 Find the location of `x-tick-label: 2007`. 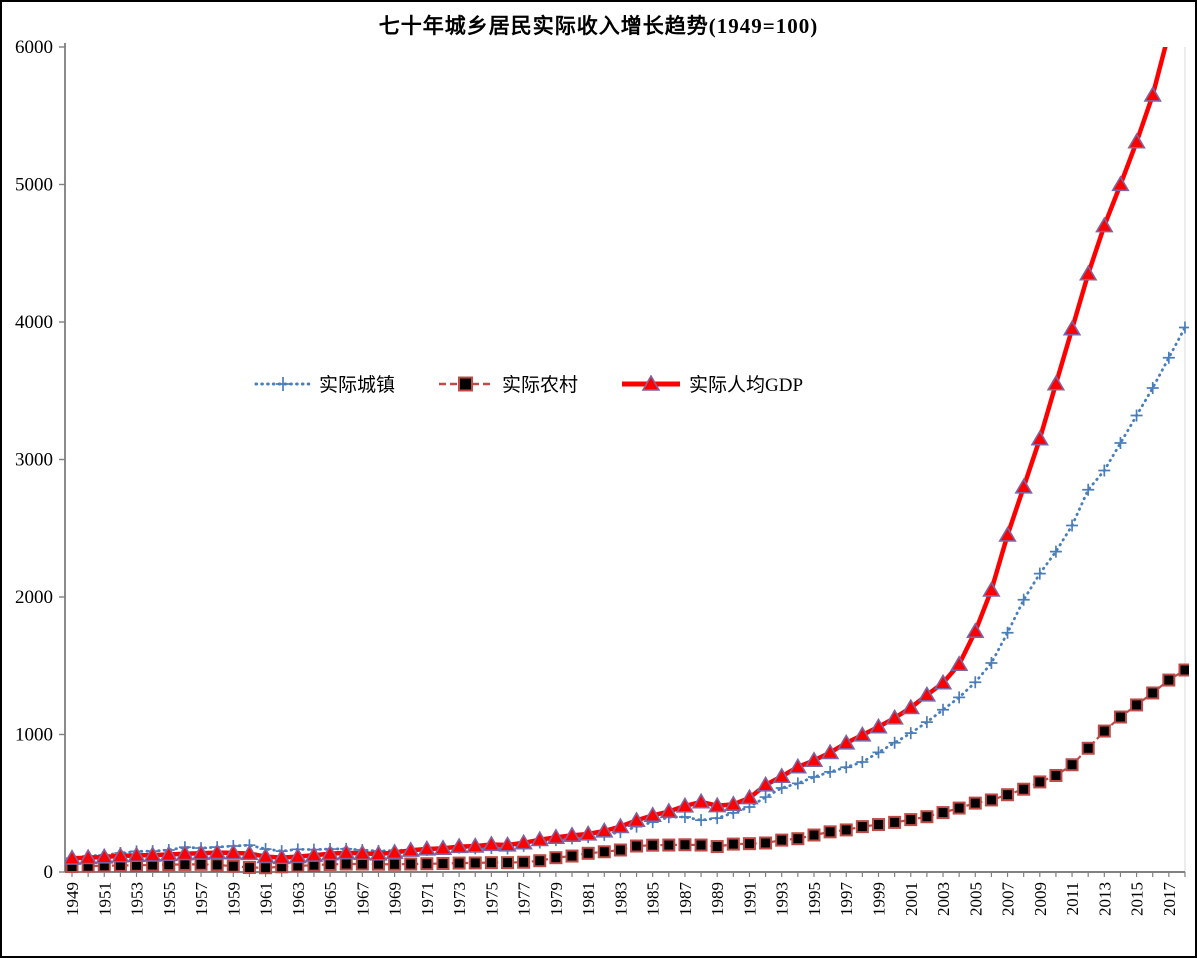

x-tick-label: 2007 is located at coordinates (1008, 899).